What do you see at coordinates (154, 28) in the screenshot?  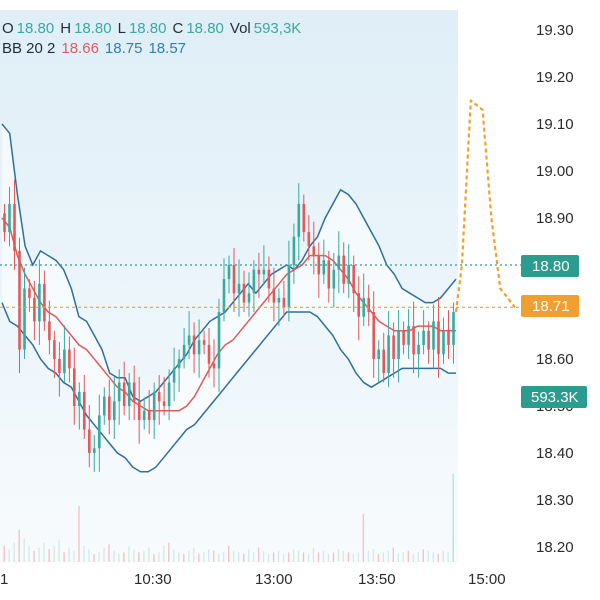 I see `ohlc-legend: O 18.80 H 18.80 L 18.80 C 18.80 Vol 593,3K` at bounding box center [154, 28].